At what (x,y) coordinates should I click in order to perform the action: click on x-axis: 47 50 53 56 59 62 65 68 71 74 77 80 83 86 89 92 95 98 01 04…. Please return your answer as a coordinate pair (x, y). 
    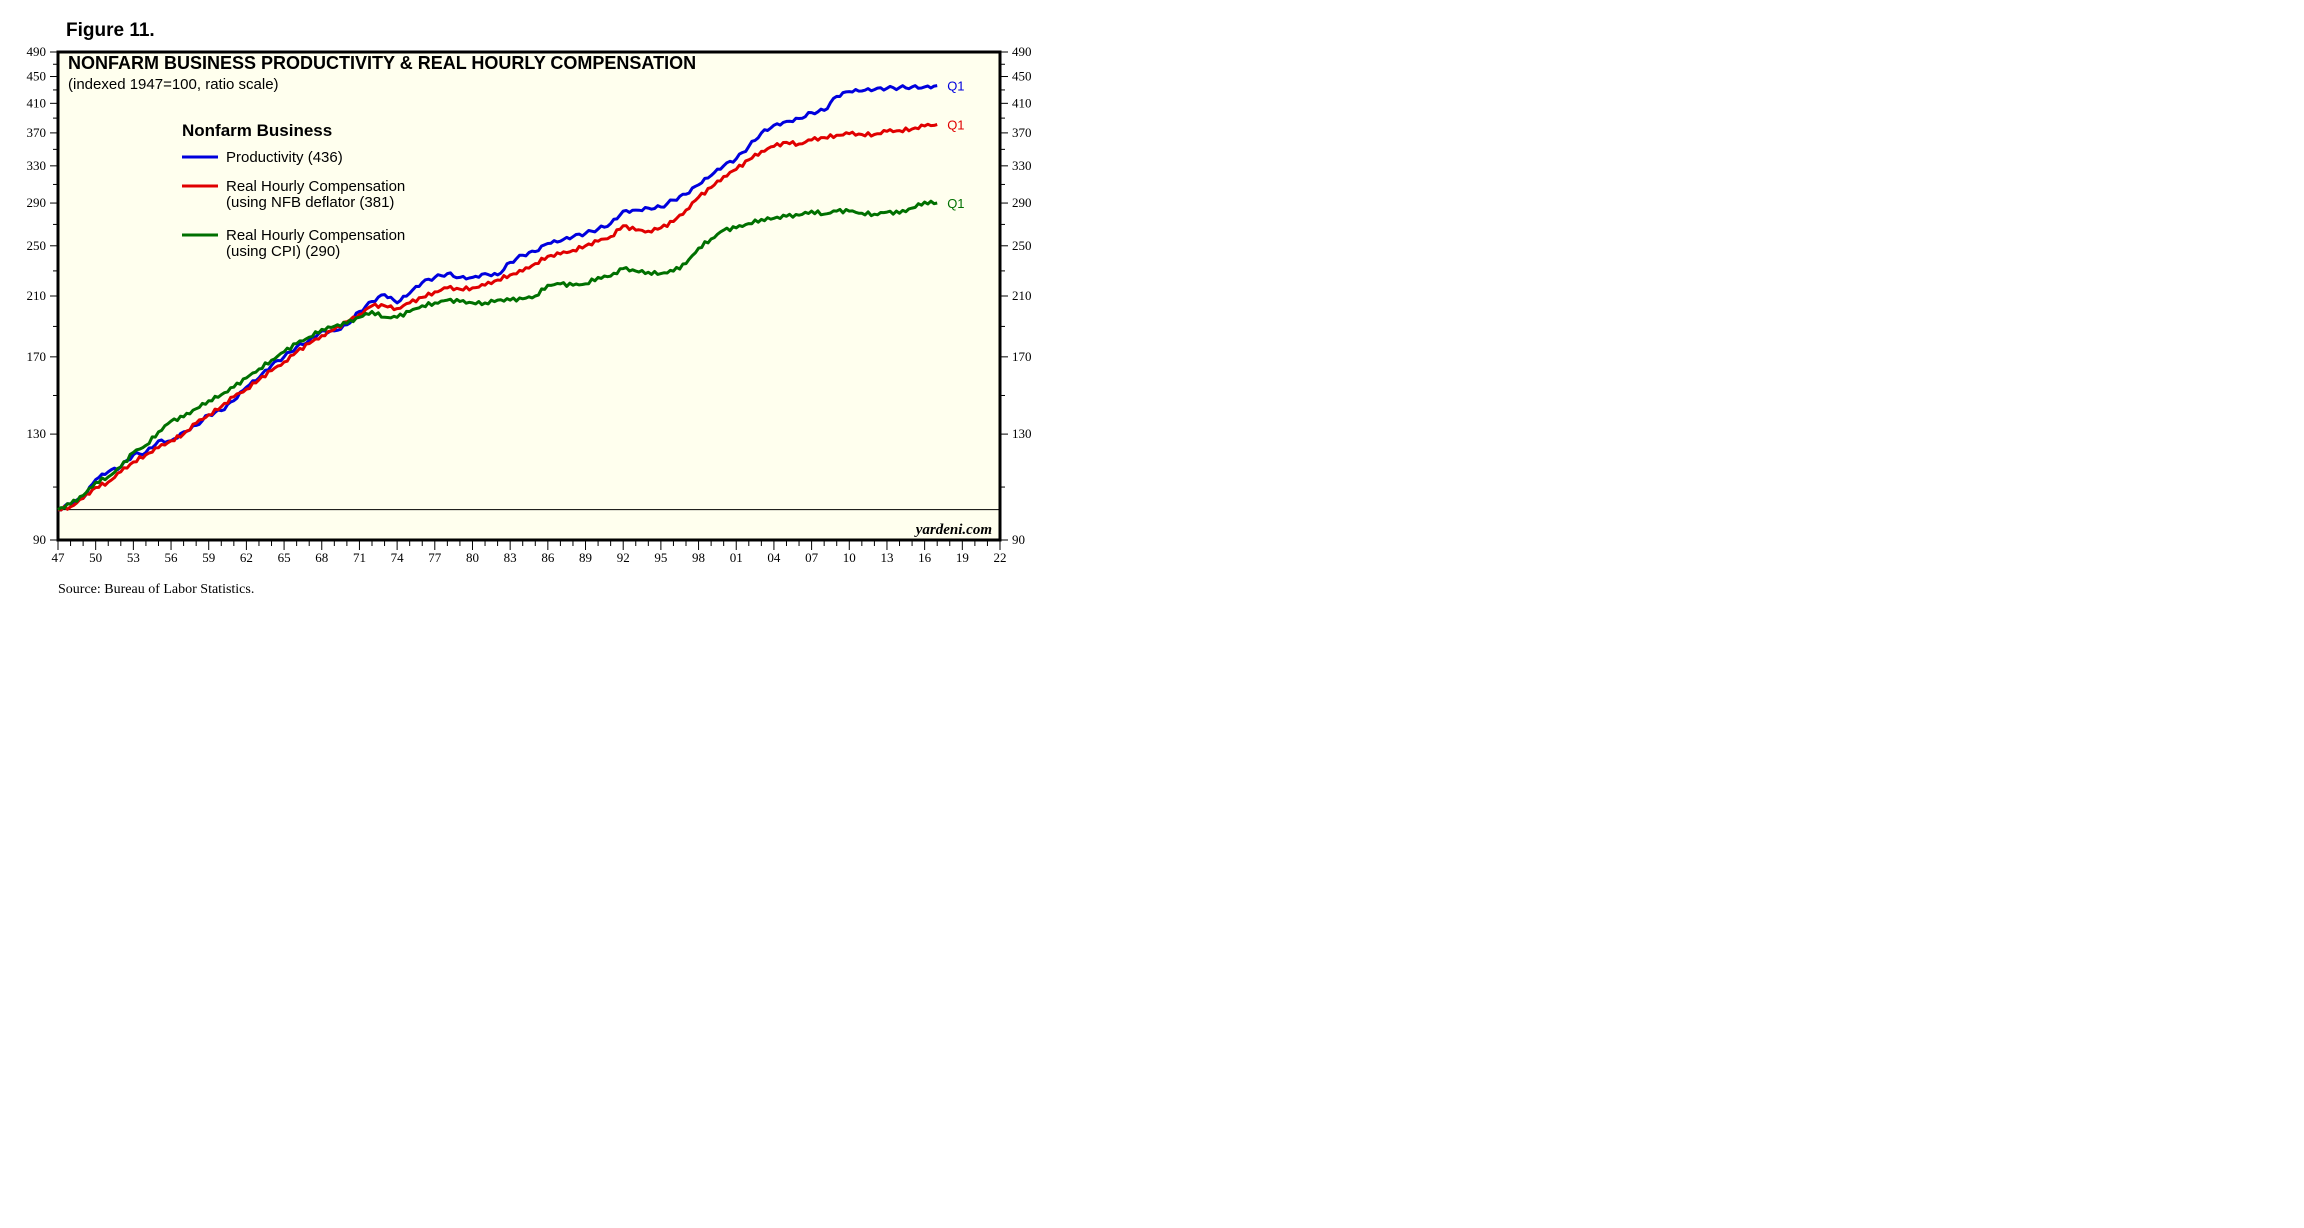
    Looking at the image, I should click on (529, 552).